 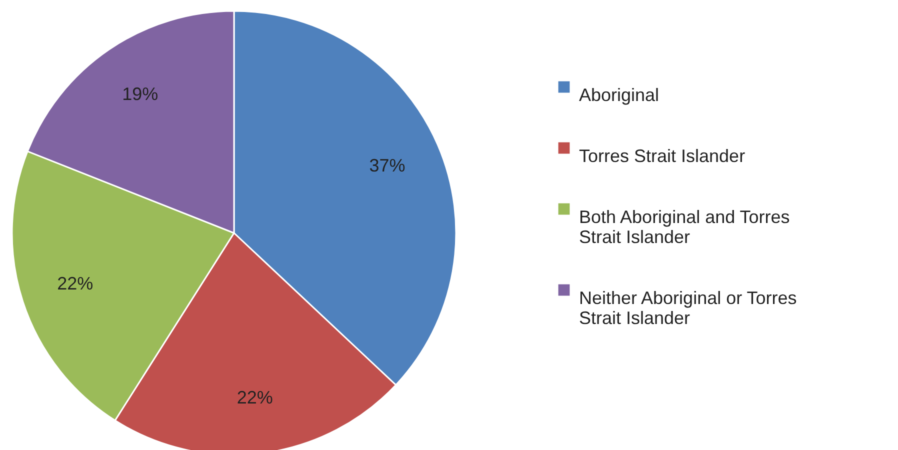 I want to click on data-label: 37%, so click(x=387, y=166).